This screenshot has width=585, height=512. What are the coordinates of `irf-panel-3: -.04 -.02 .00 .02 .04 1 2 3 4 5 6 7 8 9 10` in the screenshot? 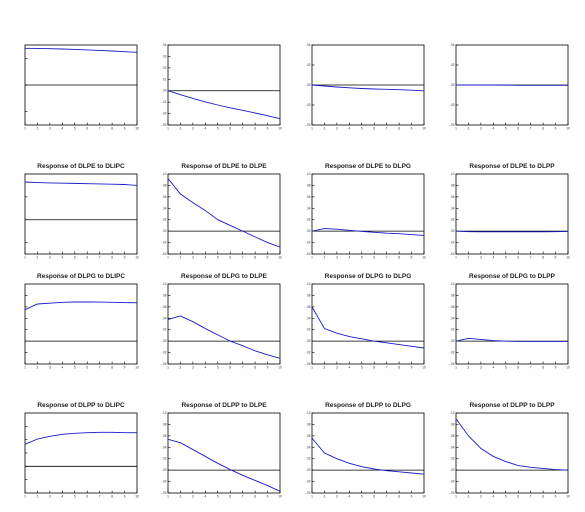 It's located at (365, 87).